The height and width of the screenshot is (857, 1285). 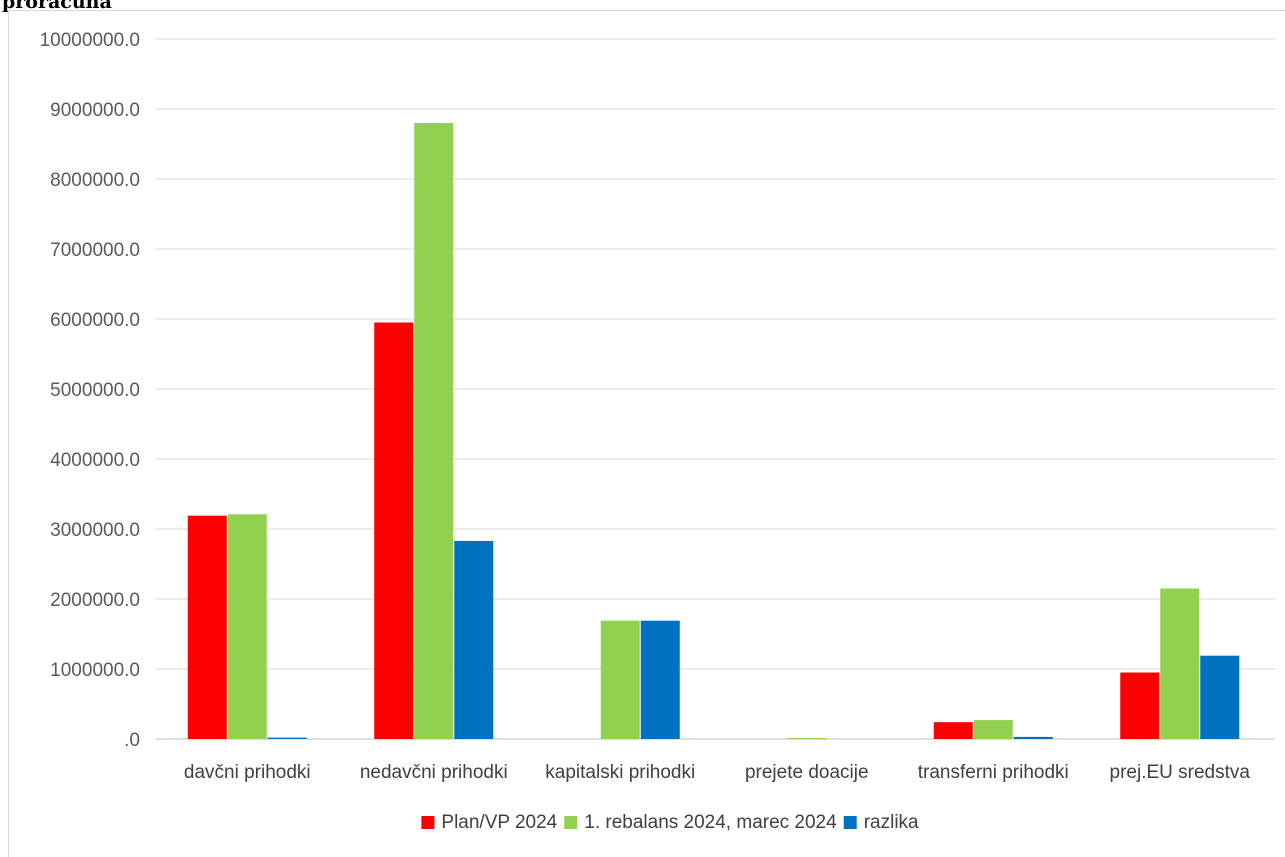 What do you see at coordinates (1180, 772) in the screenshot?
I see `category-label: prej.EU sredstva` at bounding box center [1180, 772].